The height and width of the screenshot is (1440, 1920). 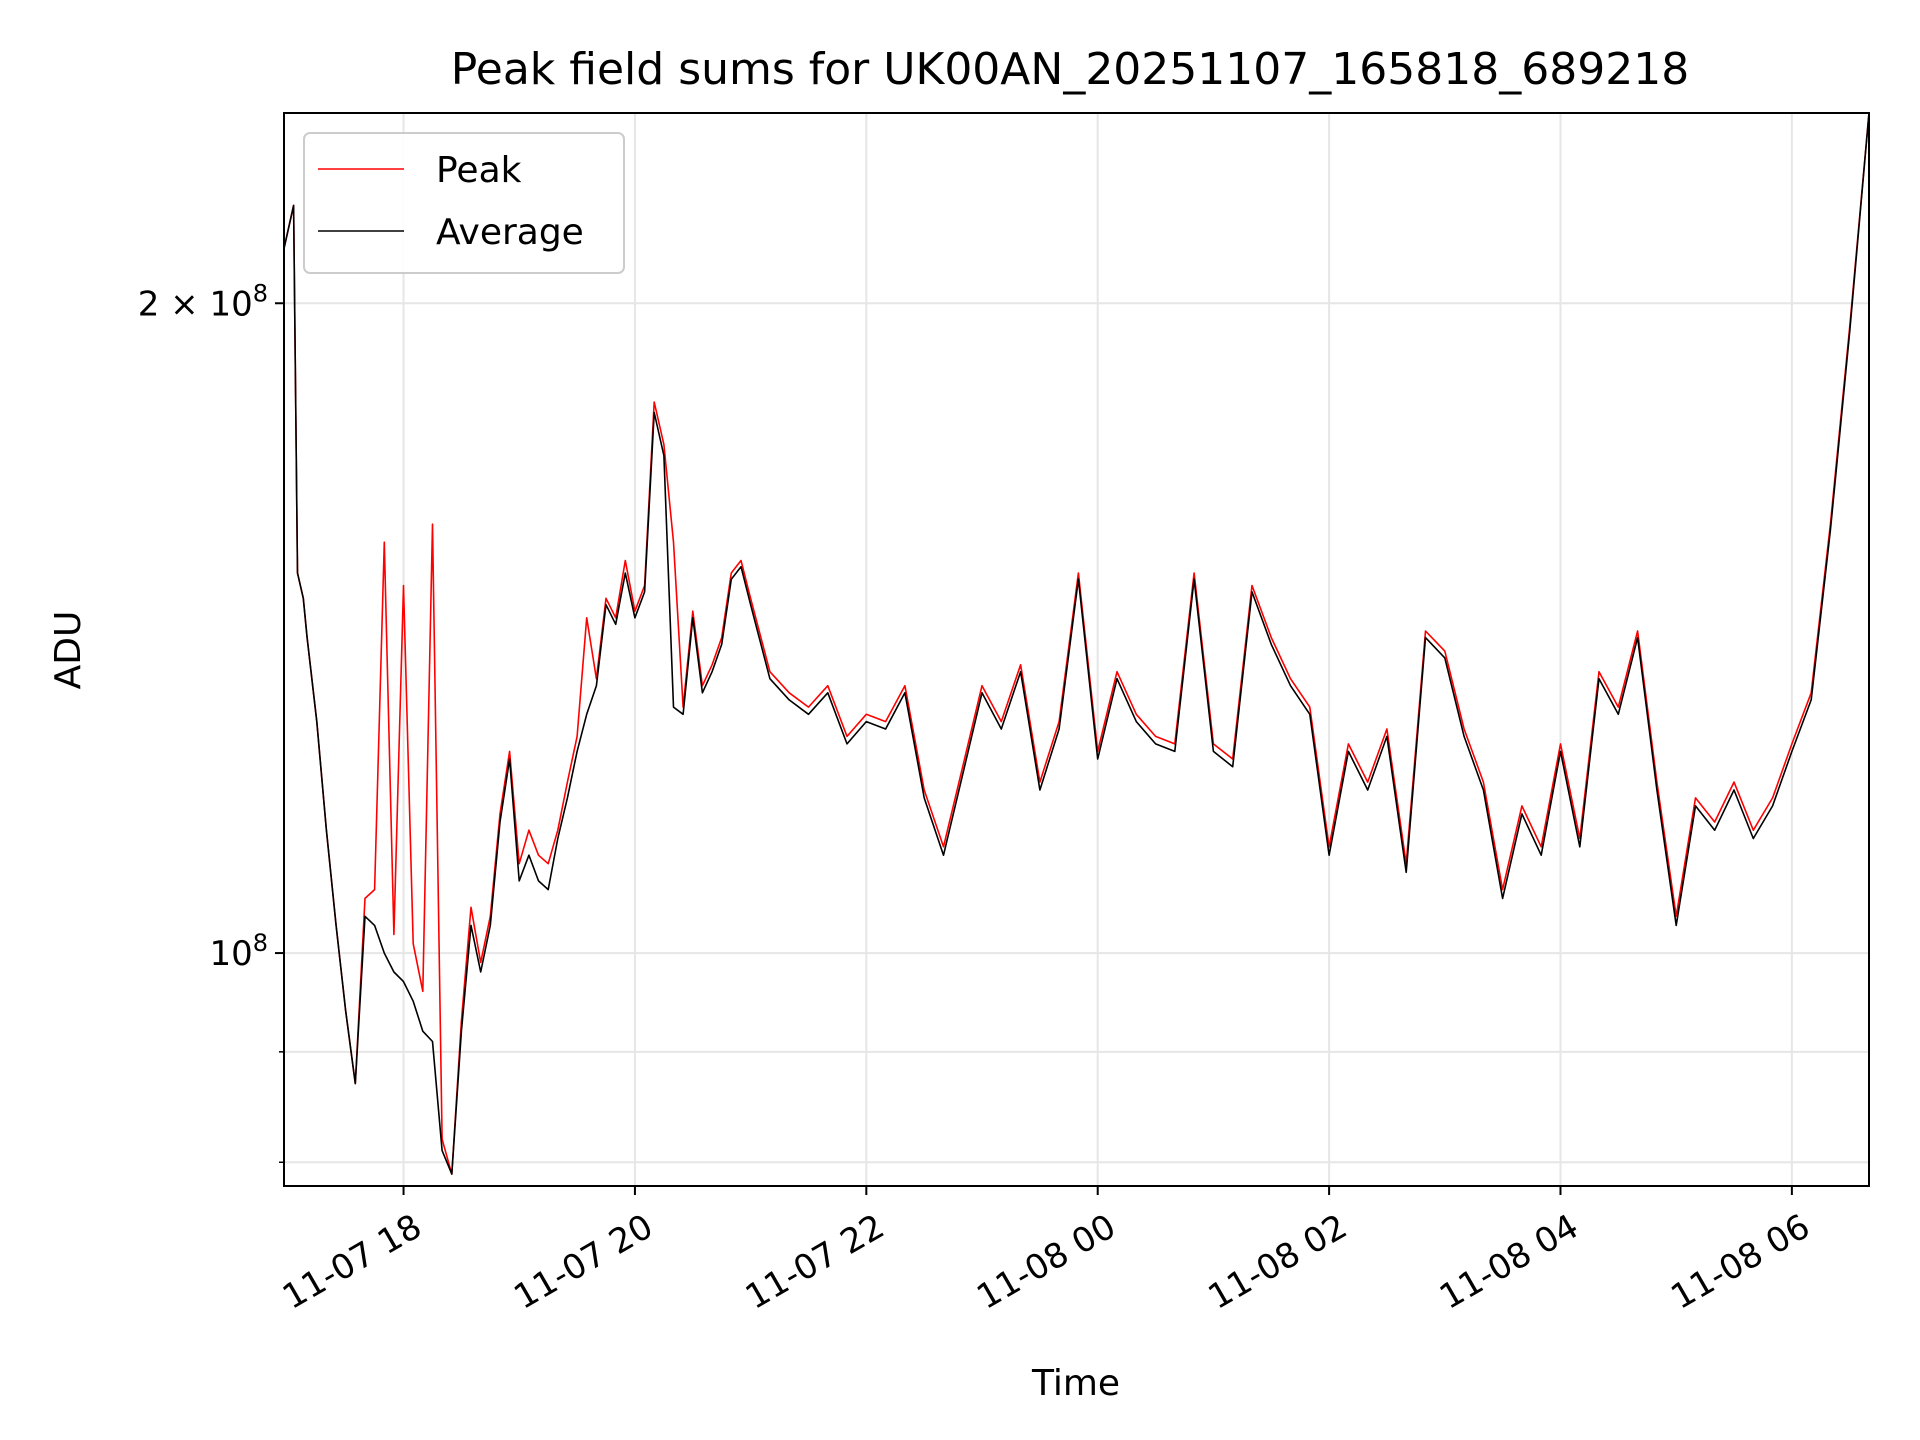 I want to click on legend: Peak Average, so click(x=464, y=203).